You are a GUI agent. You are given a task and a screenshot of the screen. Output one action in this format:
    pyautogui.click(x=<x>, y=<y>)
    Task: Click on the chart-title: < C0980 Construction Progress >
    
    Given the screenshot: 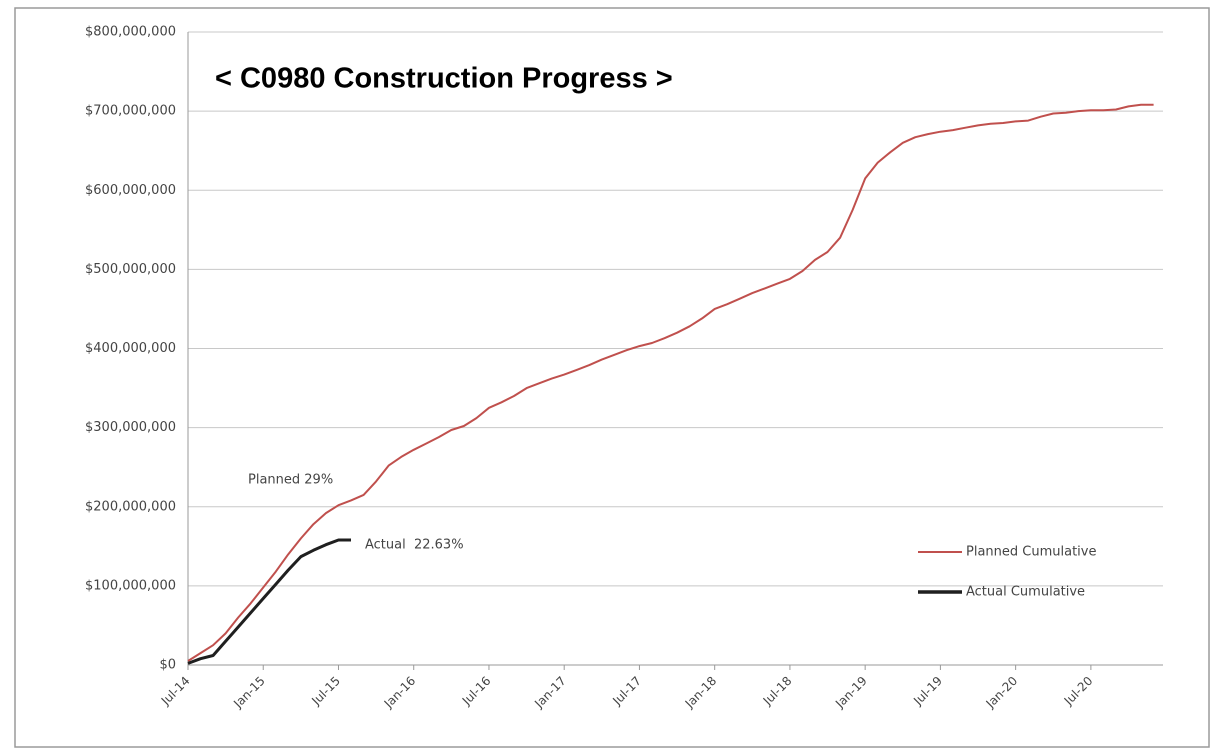 What is the action you would take?
    pyautogui.click(x=444, y=79)
    